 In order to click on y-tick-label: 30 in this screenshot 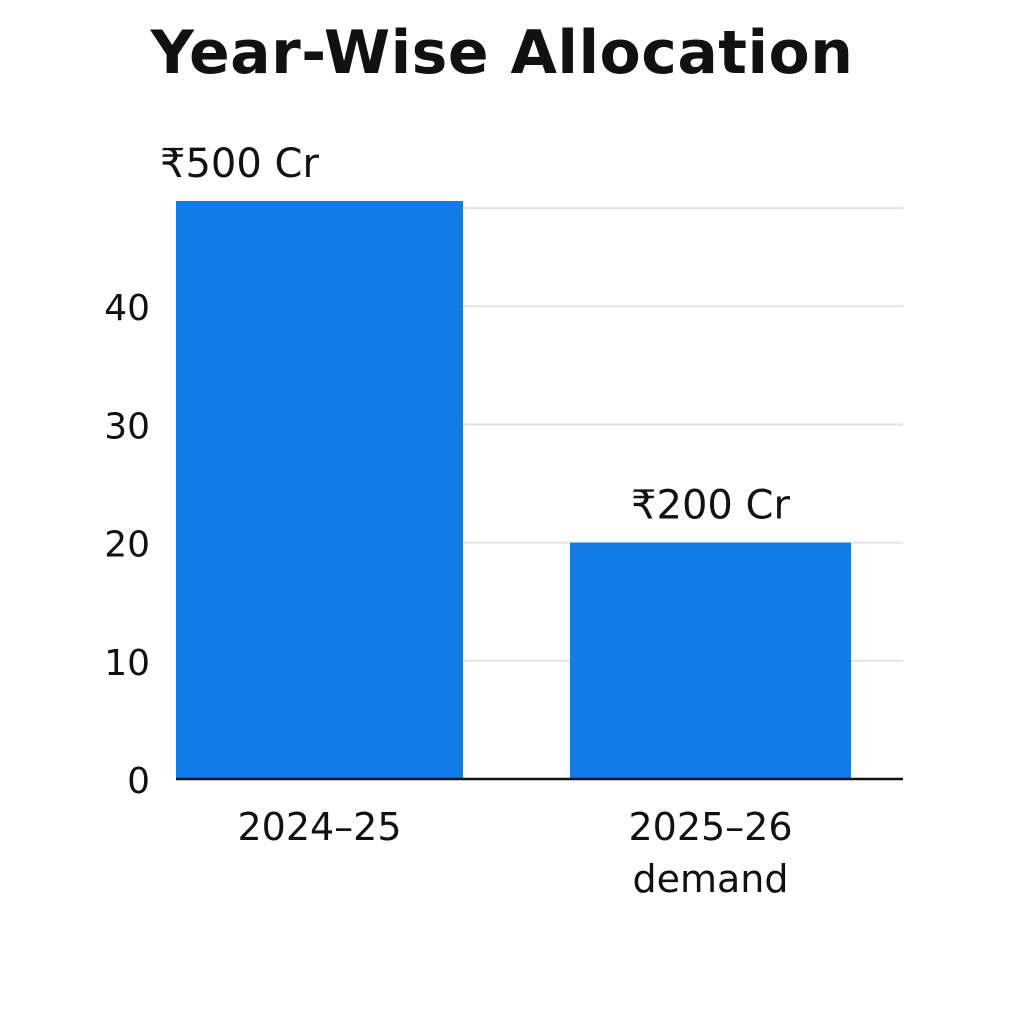, I will do `click(127, 426)`.